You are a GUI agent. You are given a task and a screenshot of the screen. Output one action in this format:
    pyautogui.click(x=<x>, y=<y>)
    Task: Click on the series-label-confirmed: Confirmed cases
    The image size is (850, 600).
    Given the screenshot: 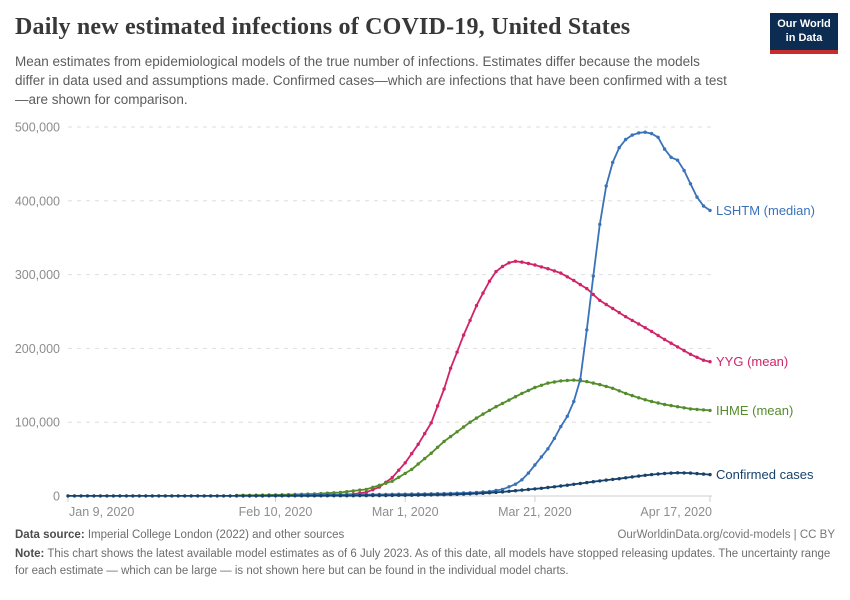 What is the action you would take?
    pyautogui.click(x=765, y=474)
    